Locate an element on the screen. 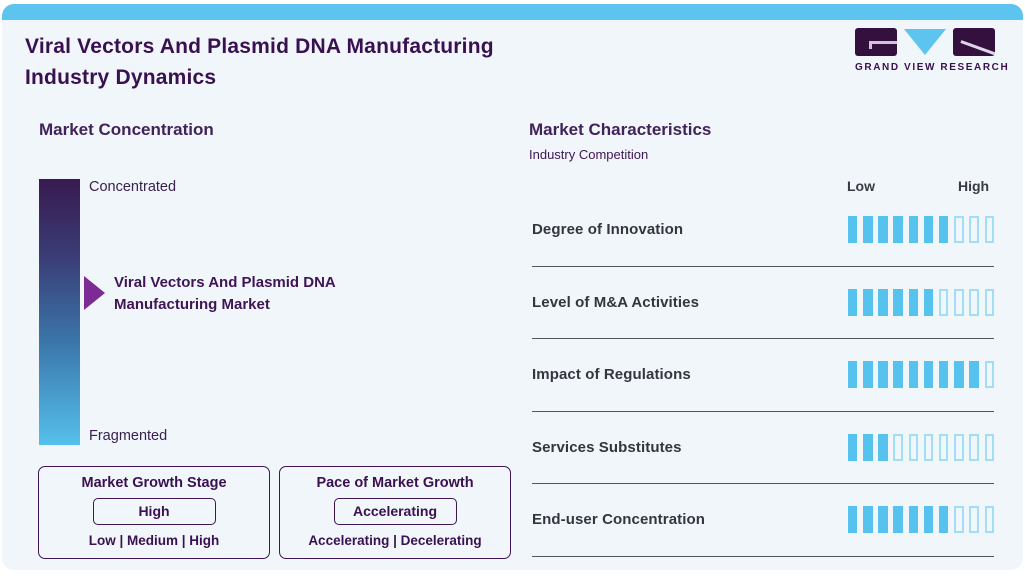 The height and width of the screenshot is (576, 1025). characteristic-label: Level of M&A Activities is located at coordinates (616, 302).